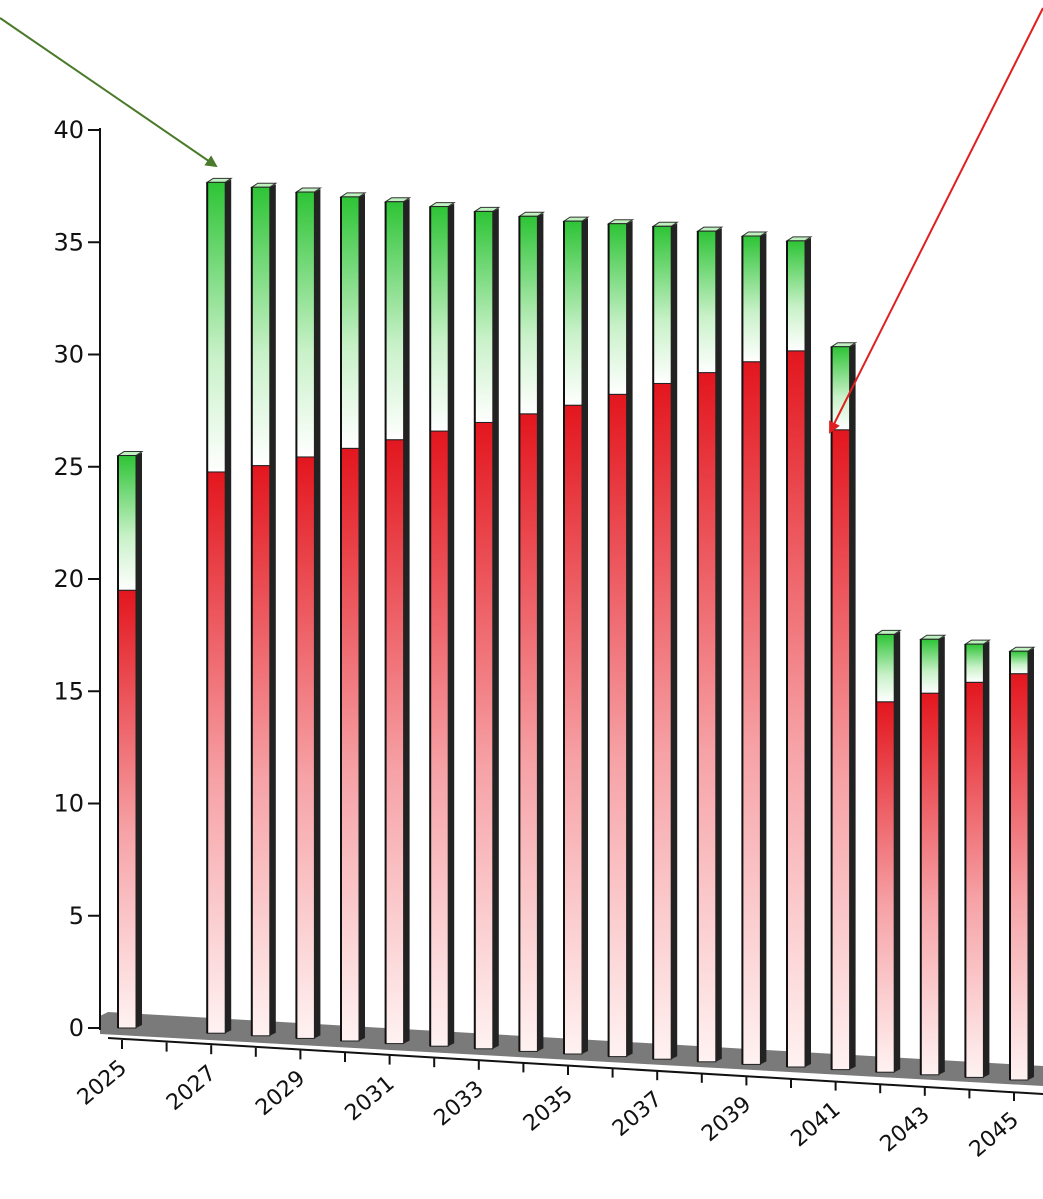 Image resolution: width=1043 pixels, height=1199 pixels. I want to click on bar-green-2037, so click(662, 304).